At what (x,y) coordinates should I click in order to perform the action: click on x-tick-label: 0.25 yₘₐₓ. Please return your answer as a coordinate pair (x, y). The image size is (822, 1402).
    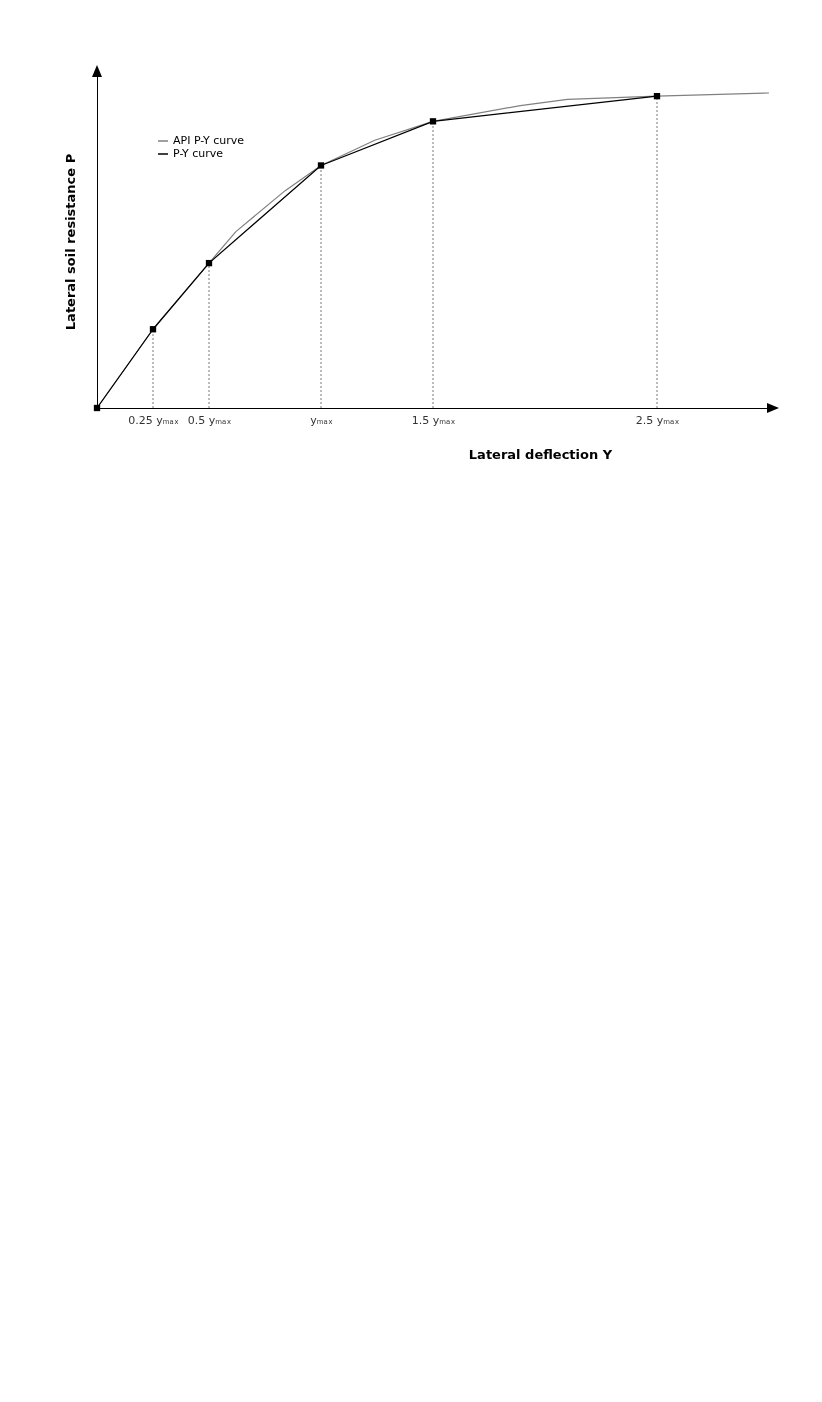
    Looking at the image, I should click on (153, 420).